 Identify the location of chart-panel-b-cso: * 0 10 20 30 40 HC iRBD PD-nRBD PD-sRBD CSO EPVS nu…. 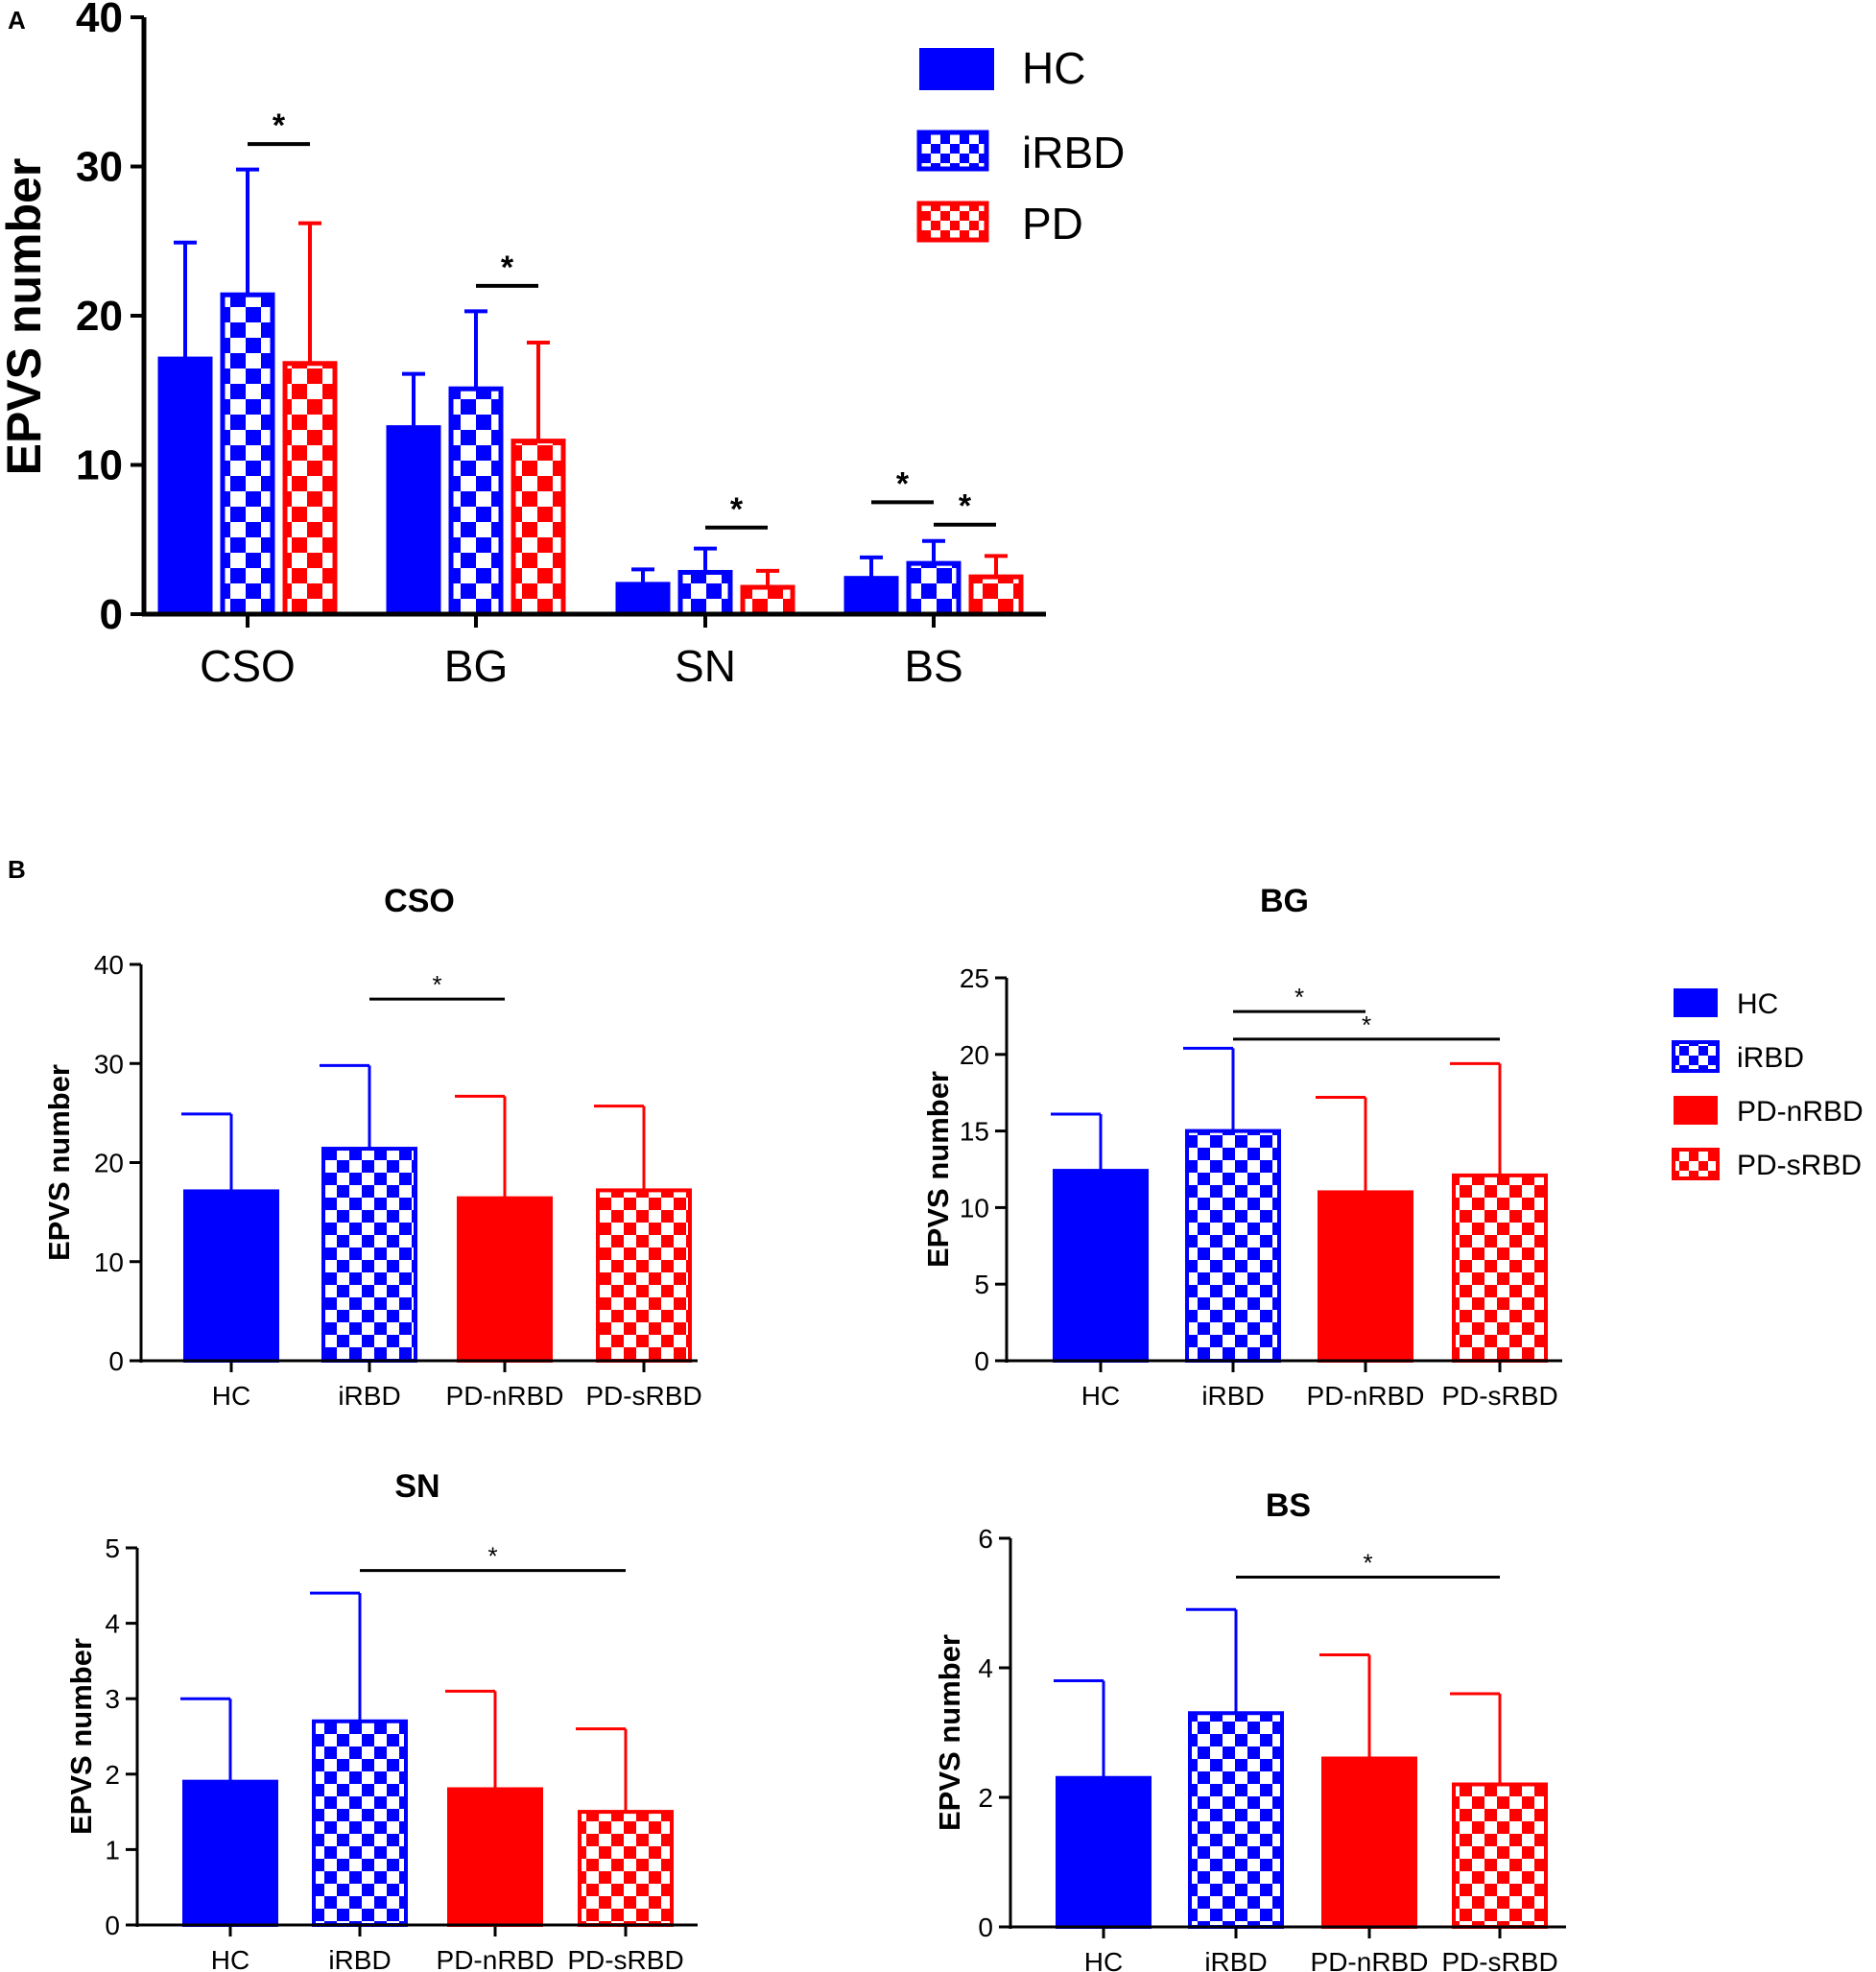
(372, 1147).